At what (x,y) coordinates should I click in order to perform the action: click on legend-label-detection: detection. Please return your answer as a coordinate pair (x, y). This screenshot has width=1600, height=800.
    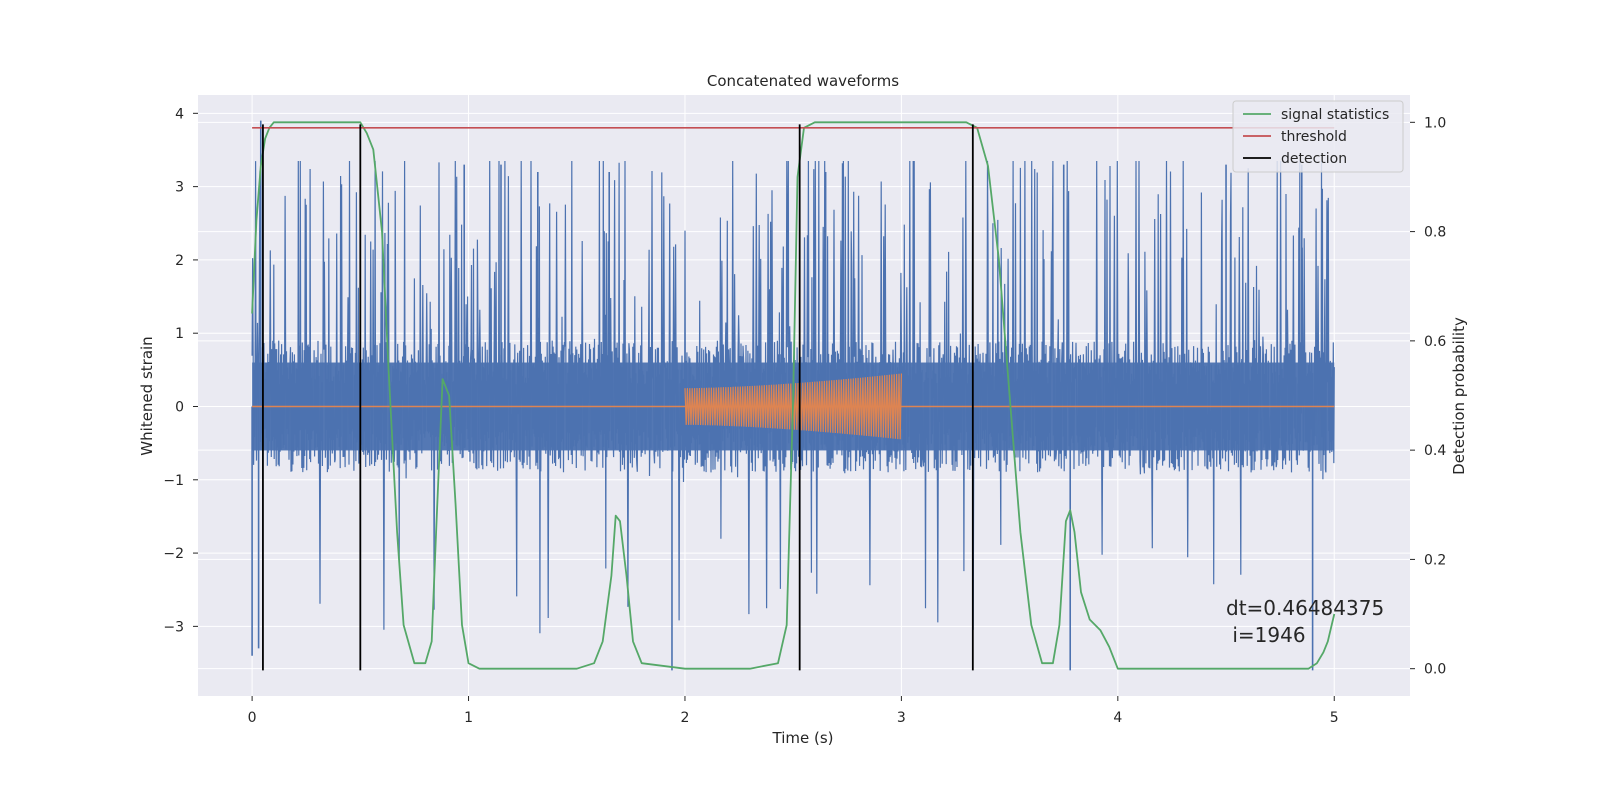
    Looking at the image, I should click on (1314, 159).